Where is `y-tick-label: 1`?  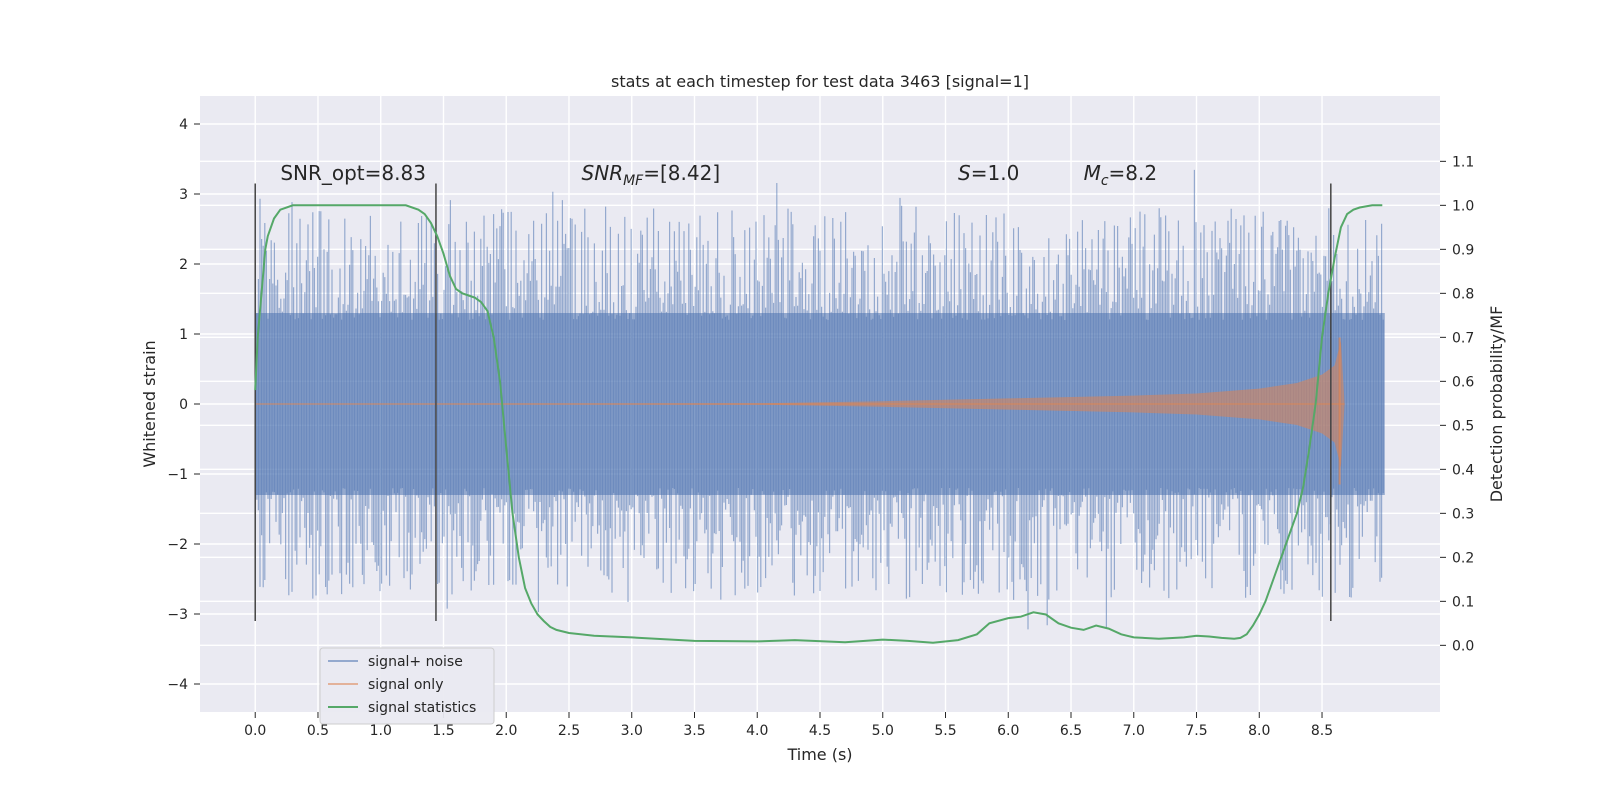 y-tick-label: 1 is located at coordinates (183, 335).